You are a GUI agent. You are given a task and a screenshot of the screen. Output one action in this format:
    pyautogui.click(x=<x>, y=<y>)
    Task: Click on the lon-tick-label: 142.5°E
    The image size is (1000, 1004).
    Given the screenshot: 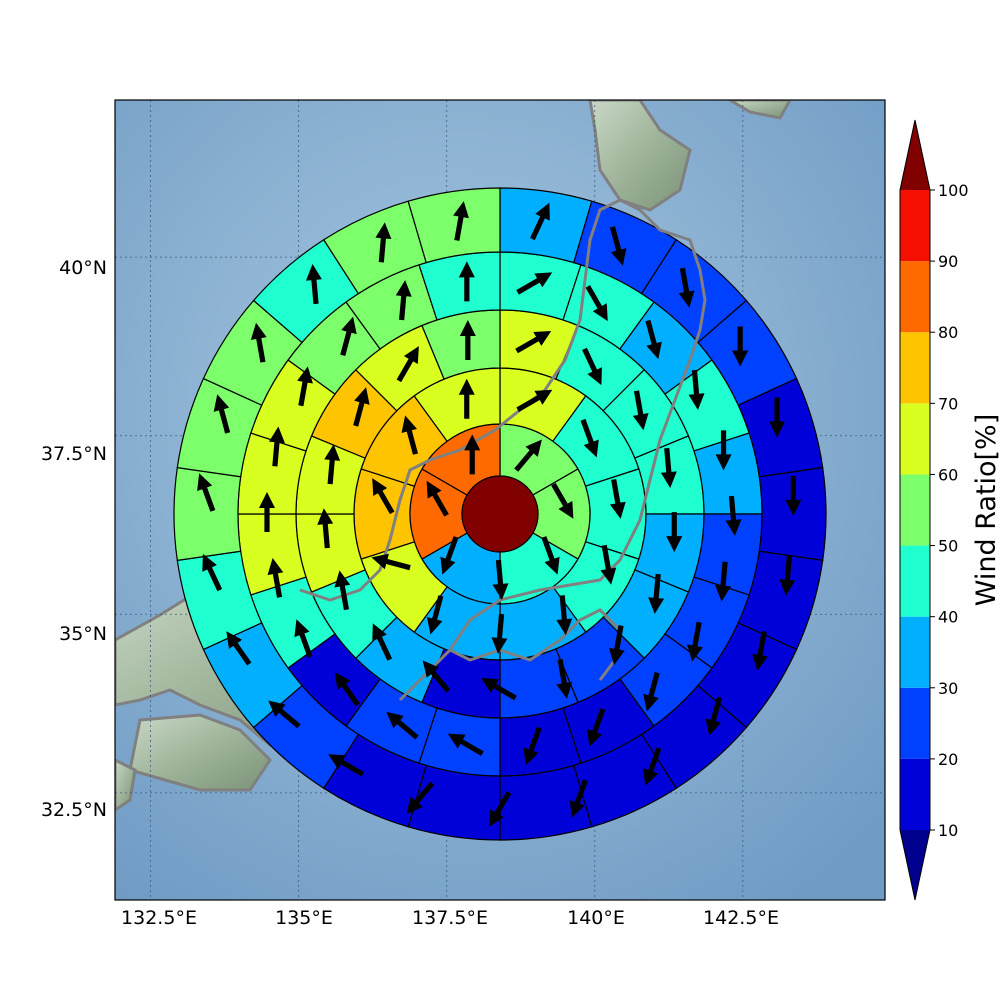 What is the action you would take?
    pyautogui.click(x=741, y=918)
    